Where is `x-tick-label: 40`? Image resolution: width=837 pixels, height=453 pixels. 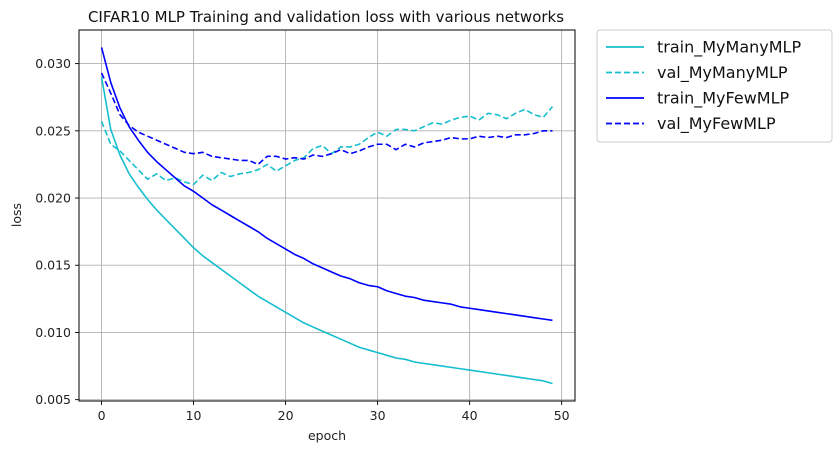 x-tick-label: 40 is located at coordinates (470, 415).